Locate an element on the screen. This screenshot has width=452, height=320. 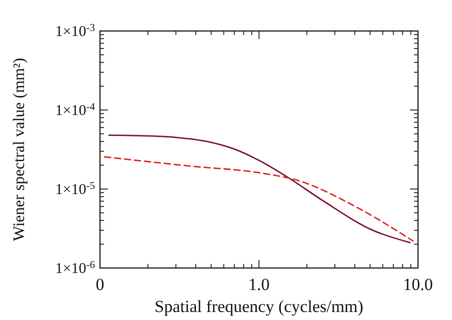
y-tick-label: 1×10$^{-4}$ is located at coordinates (75, 110).